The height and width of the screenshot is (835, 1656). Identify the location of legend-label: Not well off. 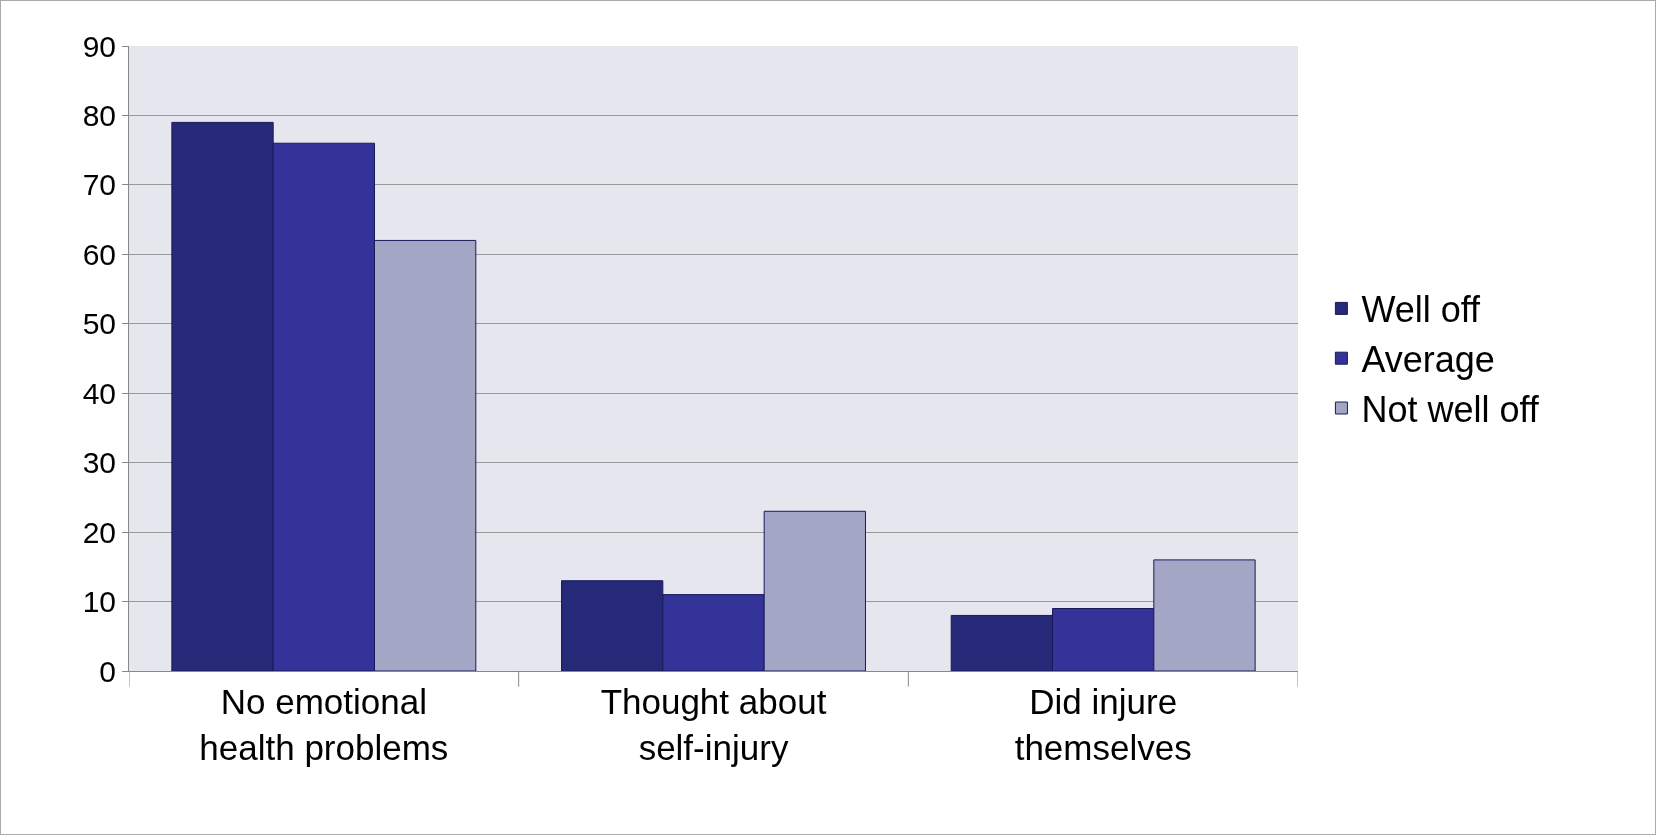
(1450, 410).